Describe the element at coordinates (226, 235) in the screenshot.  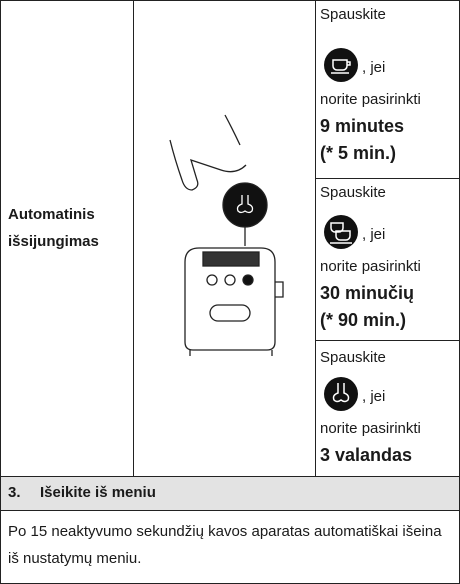
I see `machine-illustration` at that location.